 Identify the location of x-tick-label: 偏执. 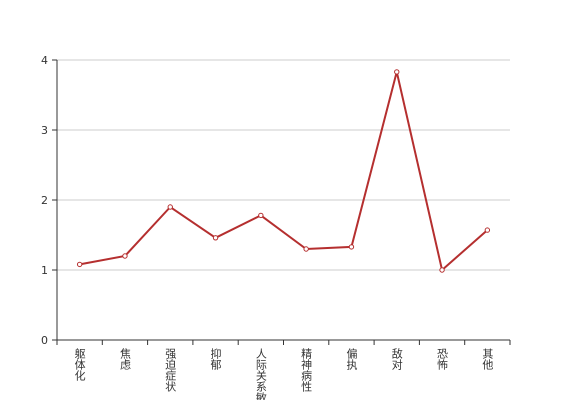
(351, 359).